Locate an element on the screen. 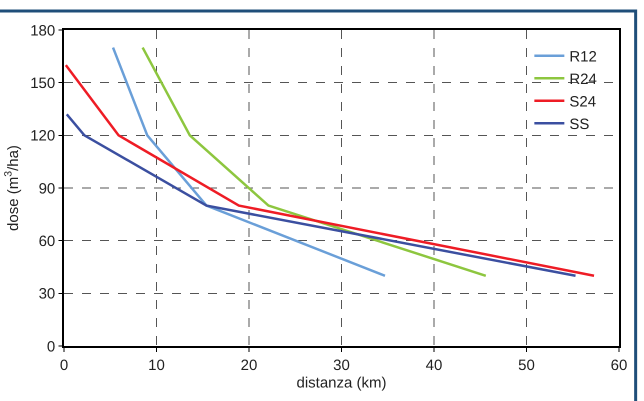  legend-label: R24 is located at coordinates (583, 79).